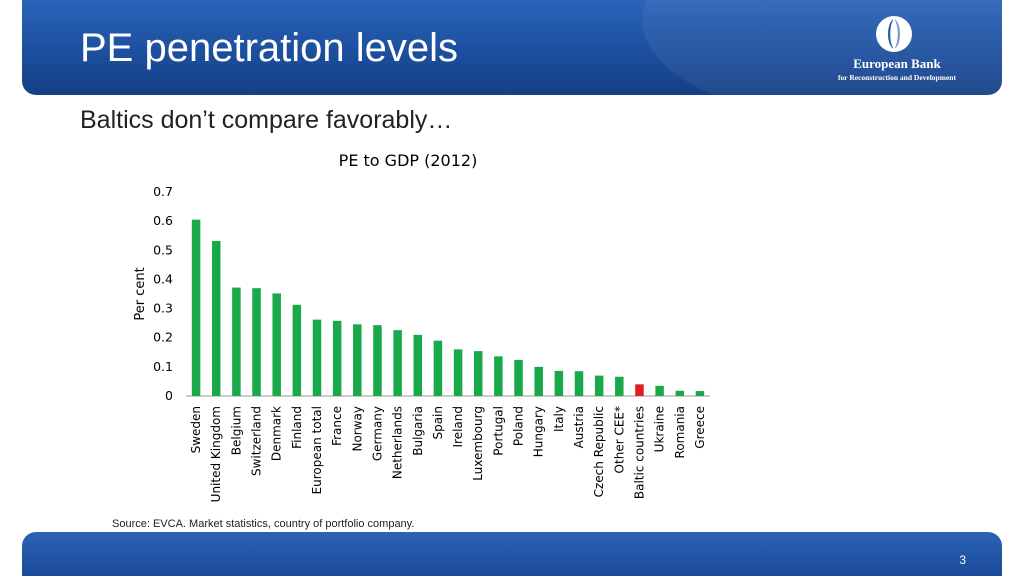 The height and width of the screenshot is (576, 1024). Describe the element at coordinates (538, 381) in the screenshot. I see `bar-hungary` at that location.